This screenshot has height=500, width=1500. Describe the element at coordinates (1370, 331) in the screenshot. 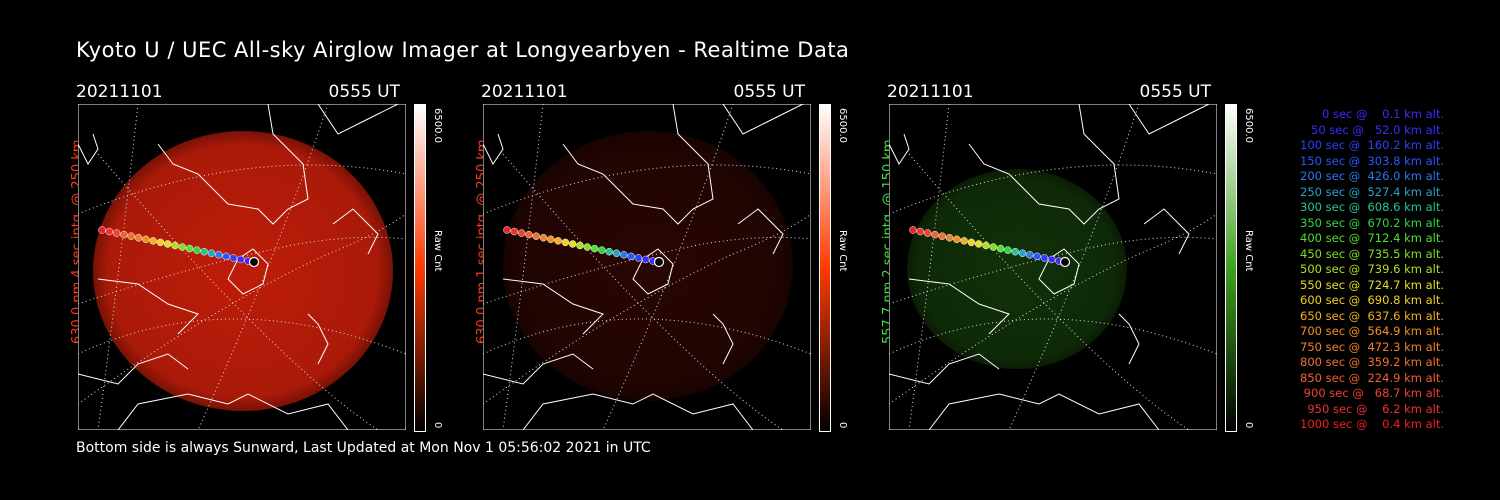

I see `legend-entry: 700 sec @ 564.9 km alt.` at that location.